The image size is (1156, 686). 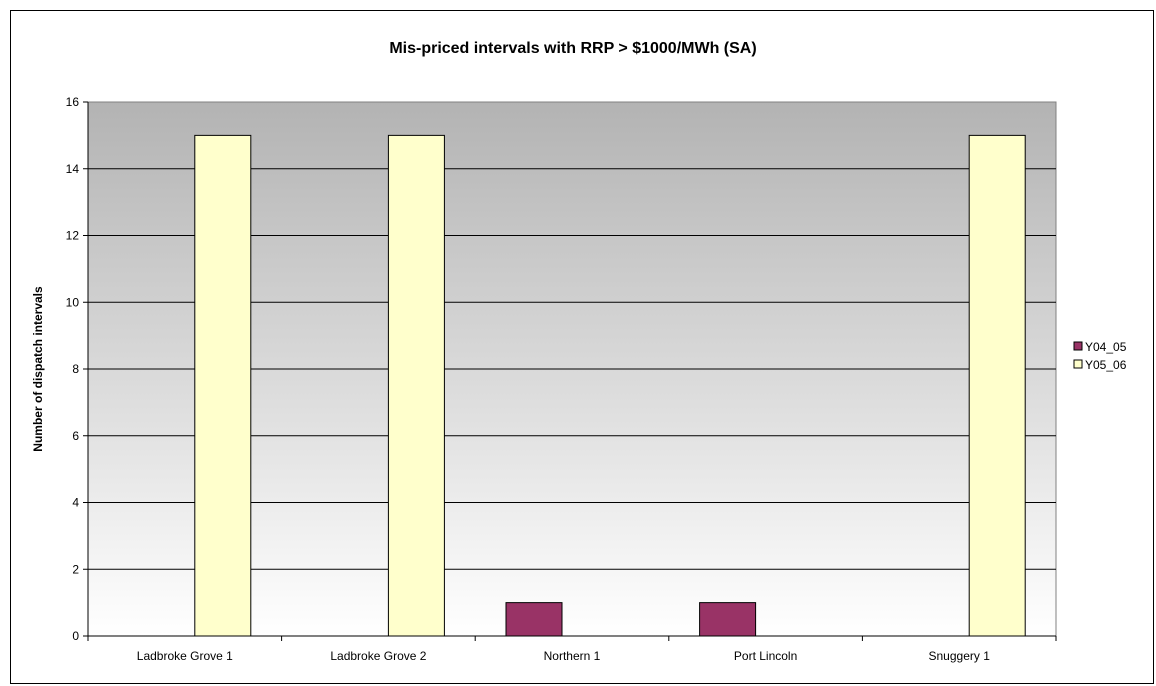 I want to click on legend-label: Y05_06, so click(x=1106, y=365).